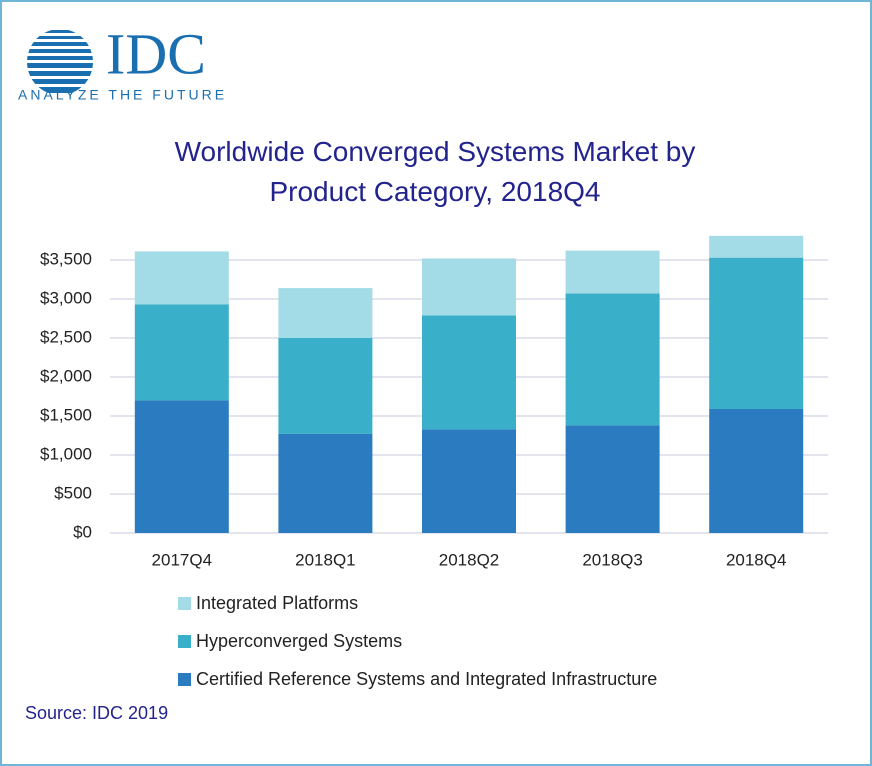 The width and height of the screenshot is (872, 766). What do you see at coordinates (325, 559) in the screenshot?
I see `x-tick-label: 2018Q1` at bounding box center [325, 559].